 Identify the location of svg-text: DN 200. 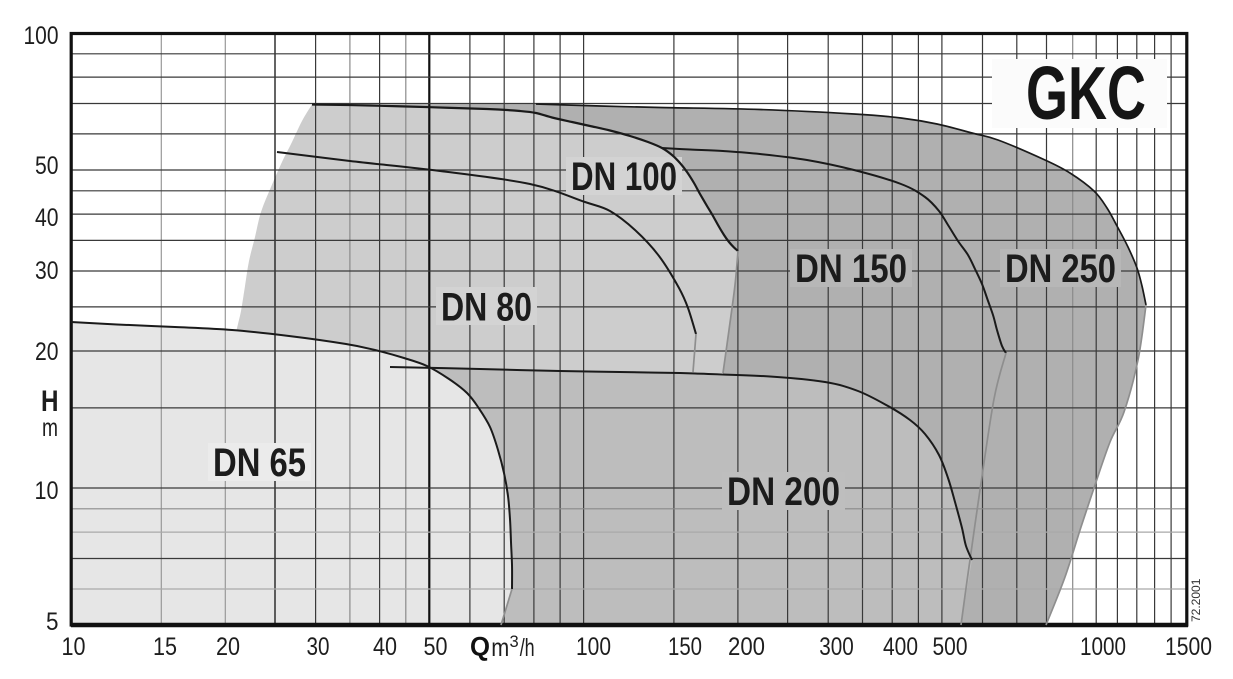
(783, 492).